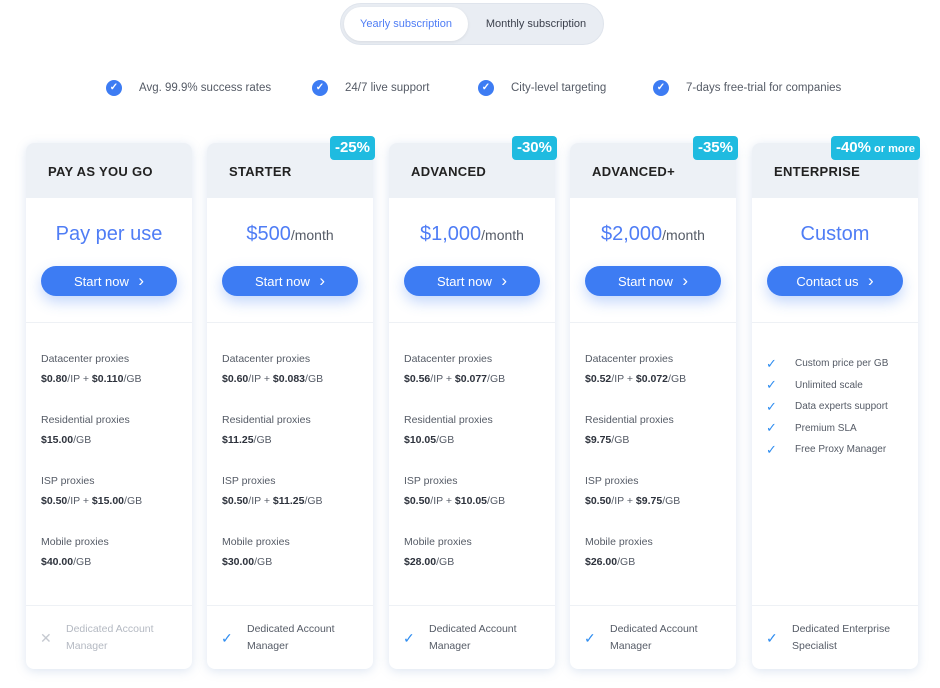 The height and width of the screenshot is (688, 940). I want to click on discount-badge: -35%, so click(715, 148).